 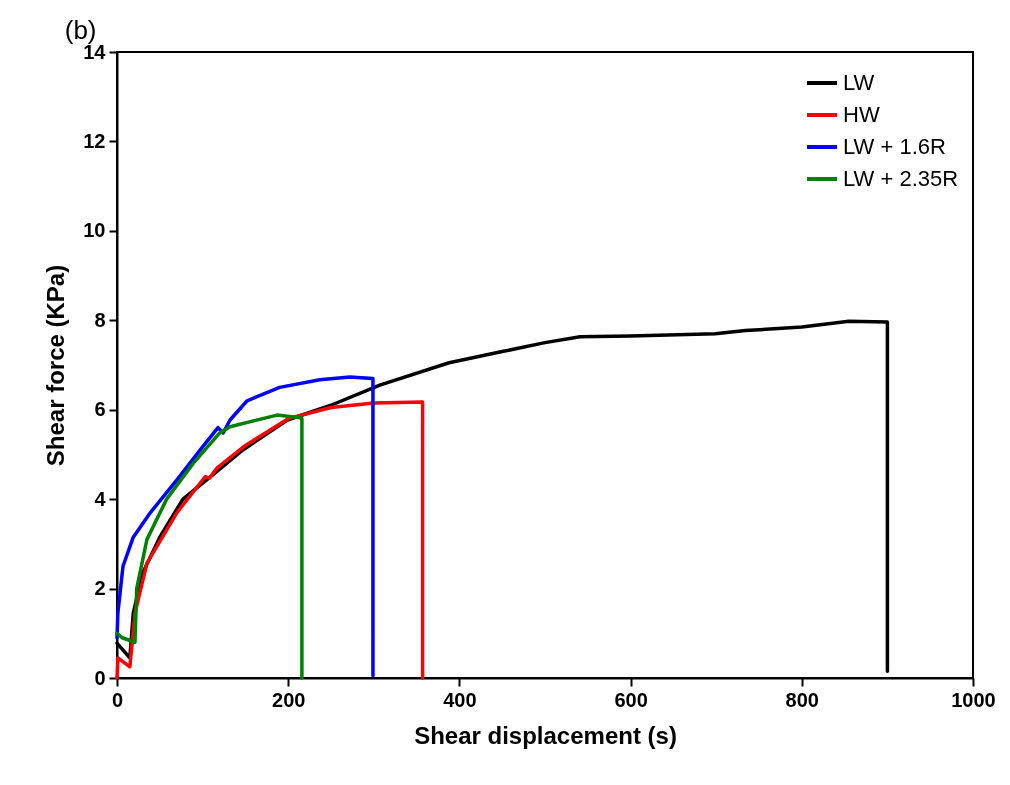 What do you see at coordinates (973, 699) in the screenshot?
I see `x-tick-label: 1000` at bounding box center [973, 699].